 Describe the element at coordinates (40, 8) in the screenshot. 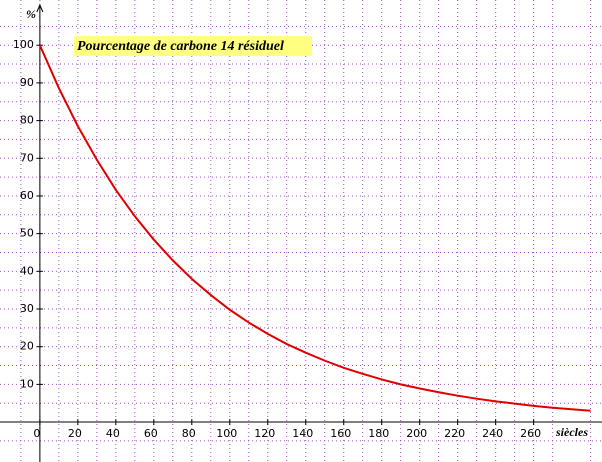

I see `y-axis-arrow` at that location.